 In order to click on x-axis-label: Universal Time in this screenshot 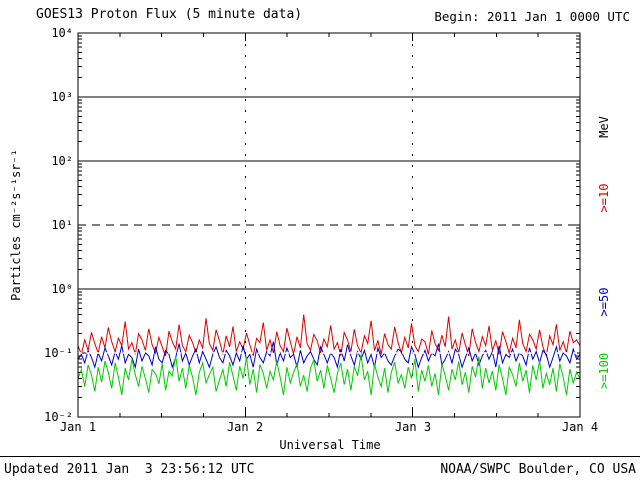, I will do `click(330, 445)`.